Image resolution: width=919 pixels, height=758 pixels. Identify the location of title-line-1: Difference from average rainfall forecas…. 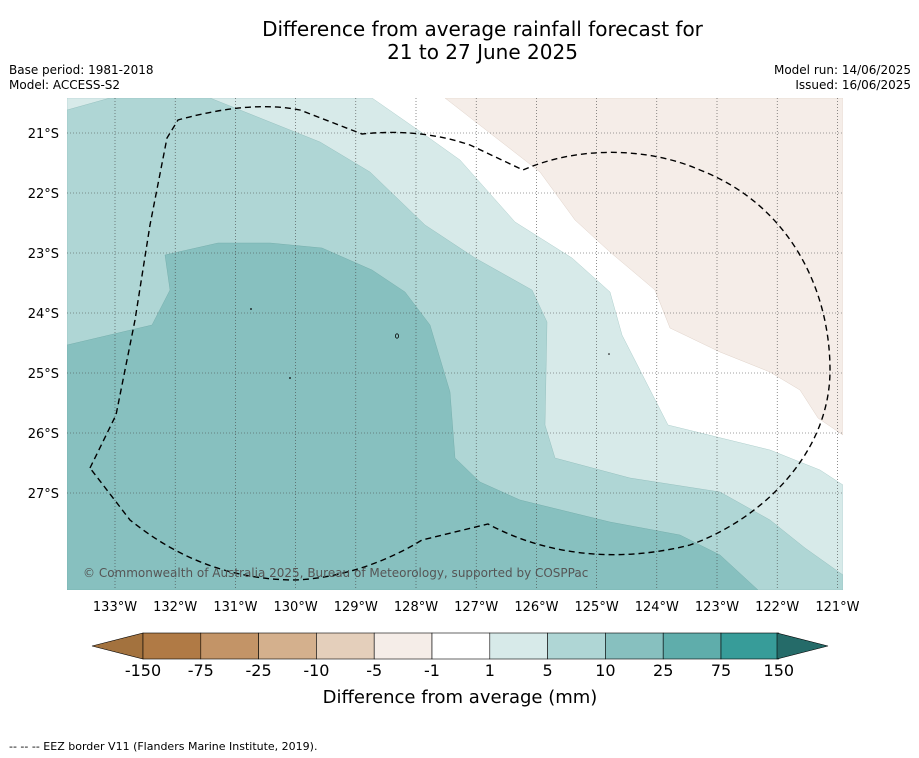
(482, 29).